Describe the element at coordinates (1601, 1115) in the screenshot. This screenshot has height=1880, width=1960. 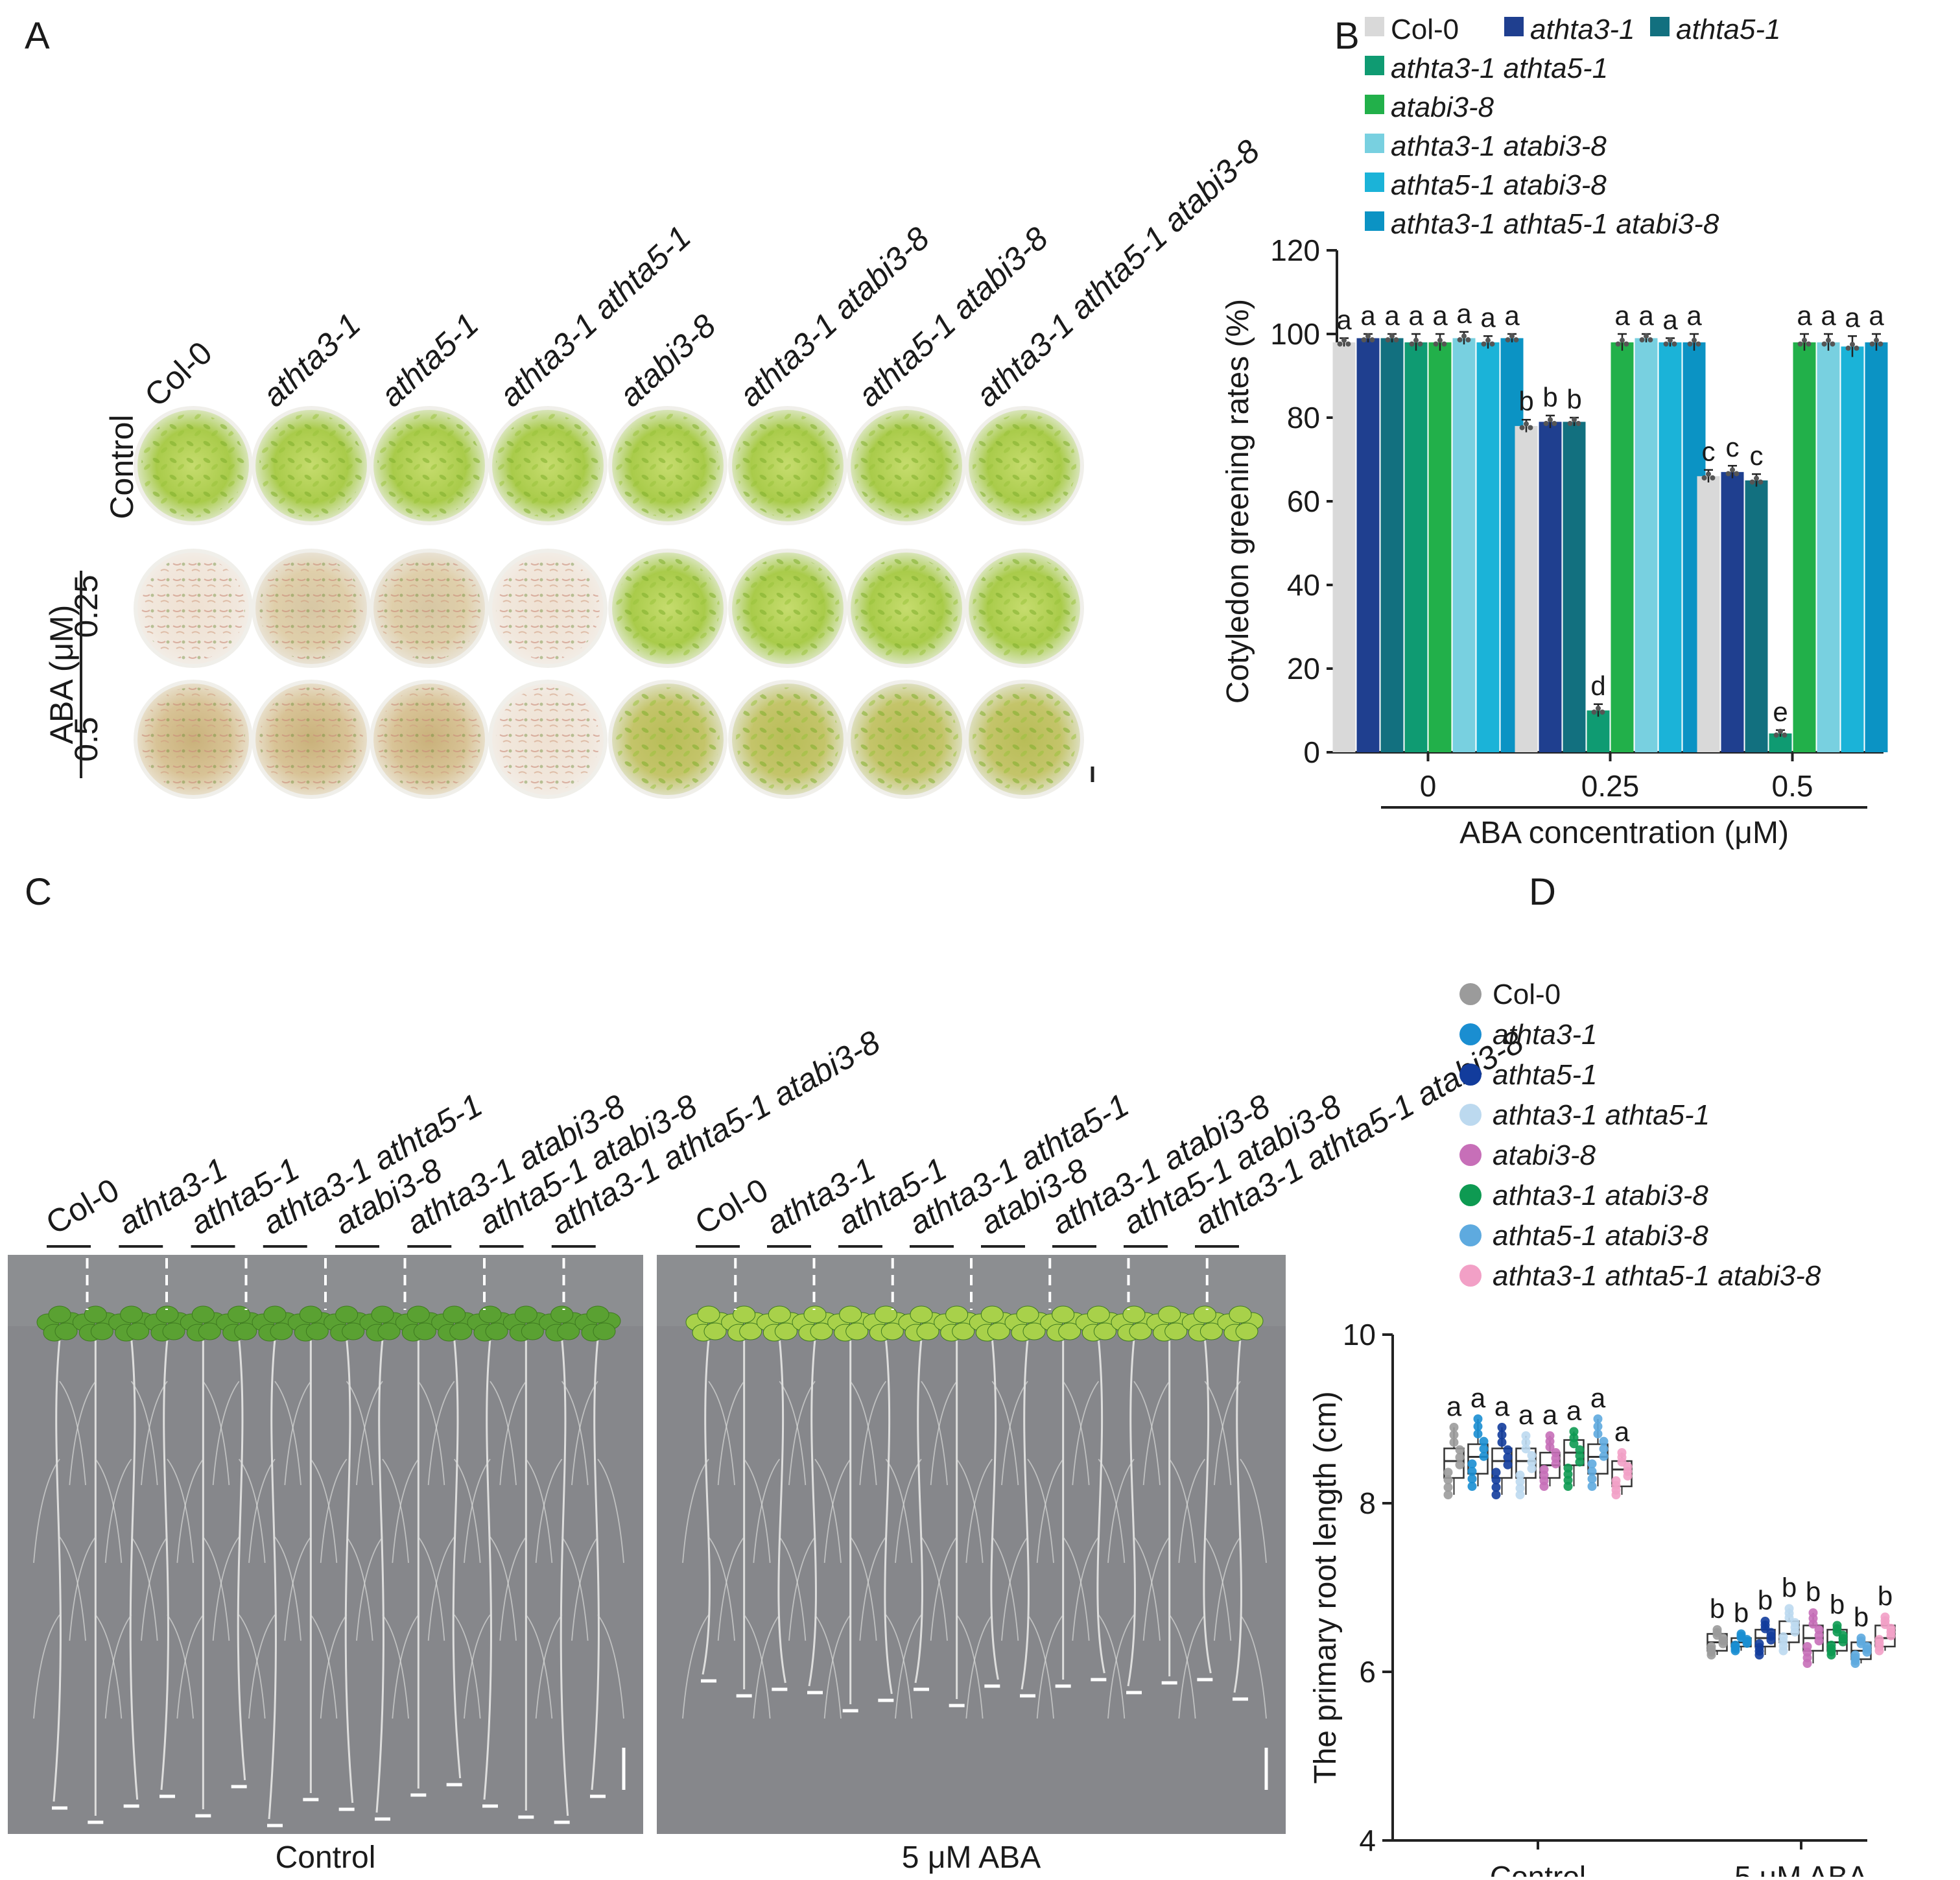
I see `legend-entry: athta3-1 athta5-1` at that location.